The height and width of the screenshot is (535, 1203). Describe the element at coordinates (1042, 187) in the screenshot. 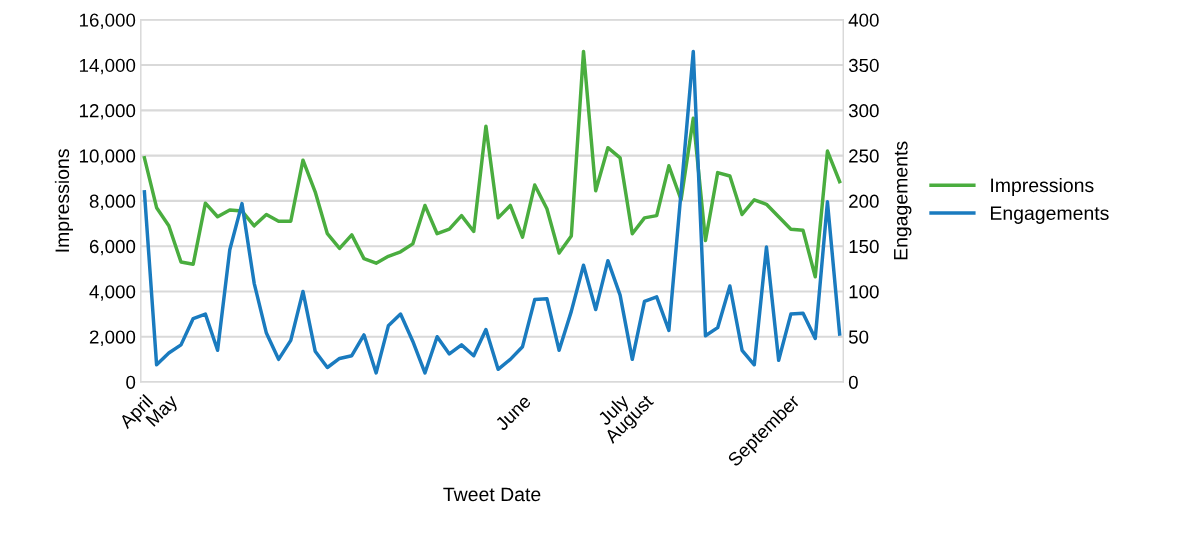

I see `legend-label: Impressions` at that location.